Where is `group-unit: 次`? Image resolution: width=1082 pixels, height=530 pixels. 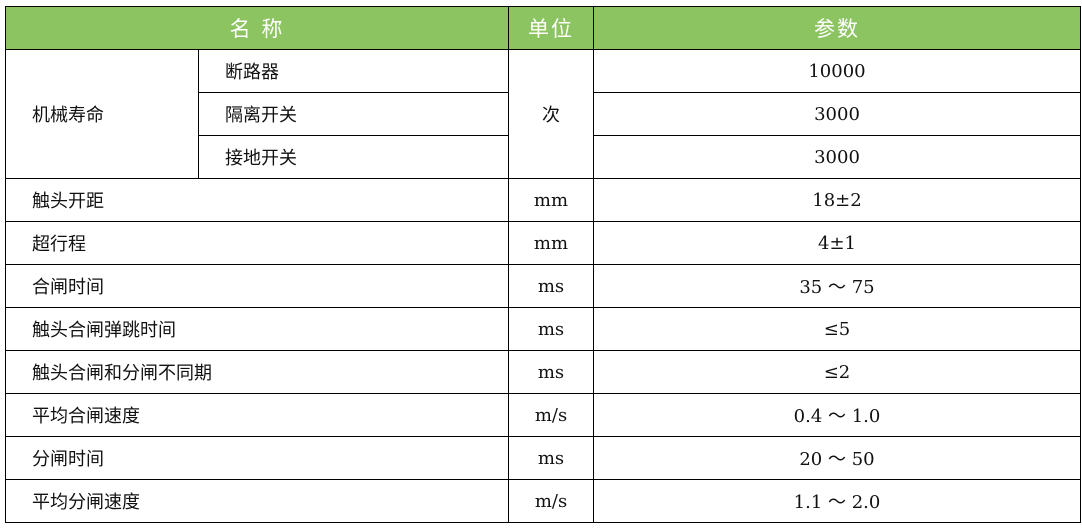
group-unit: 次 is located at coordinates (551, 114).